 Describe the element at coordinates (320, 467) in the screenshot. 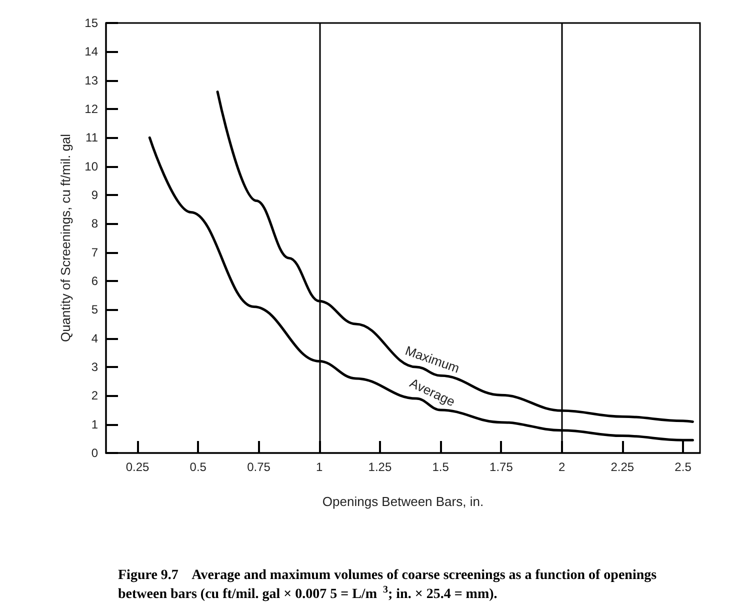

I see `x-tick-label: 1` at that location.